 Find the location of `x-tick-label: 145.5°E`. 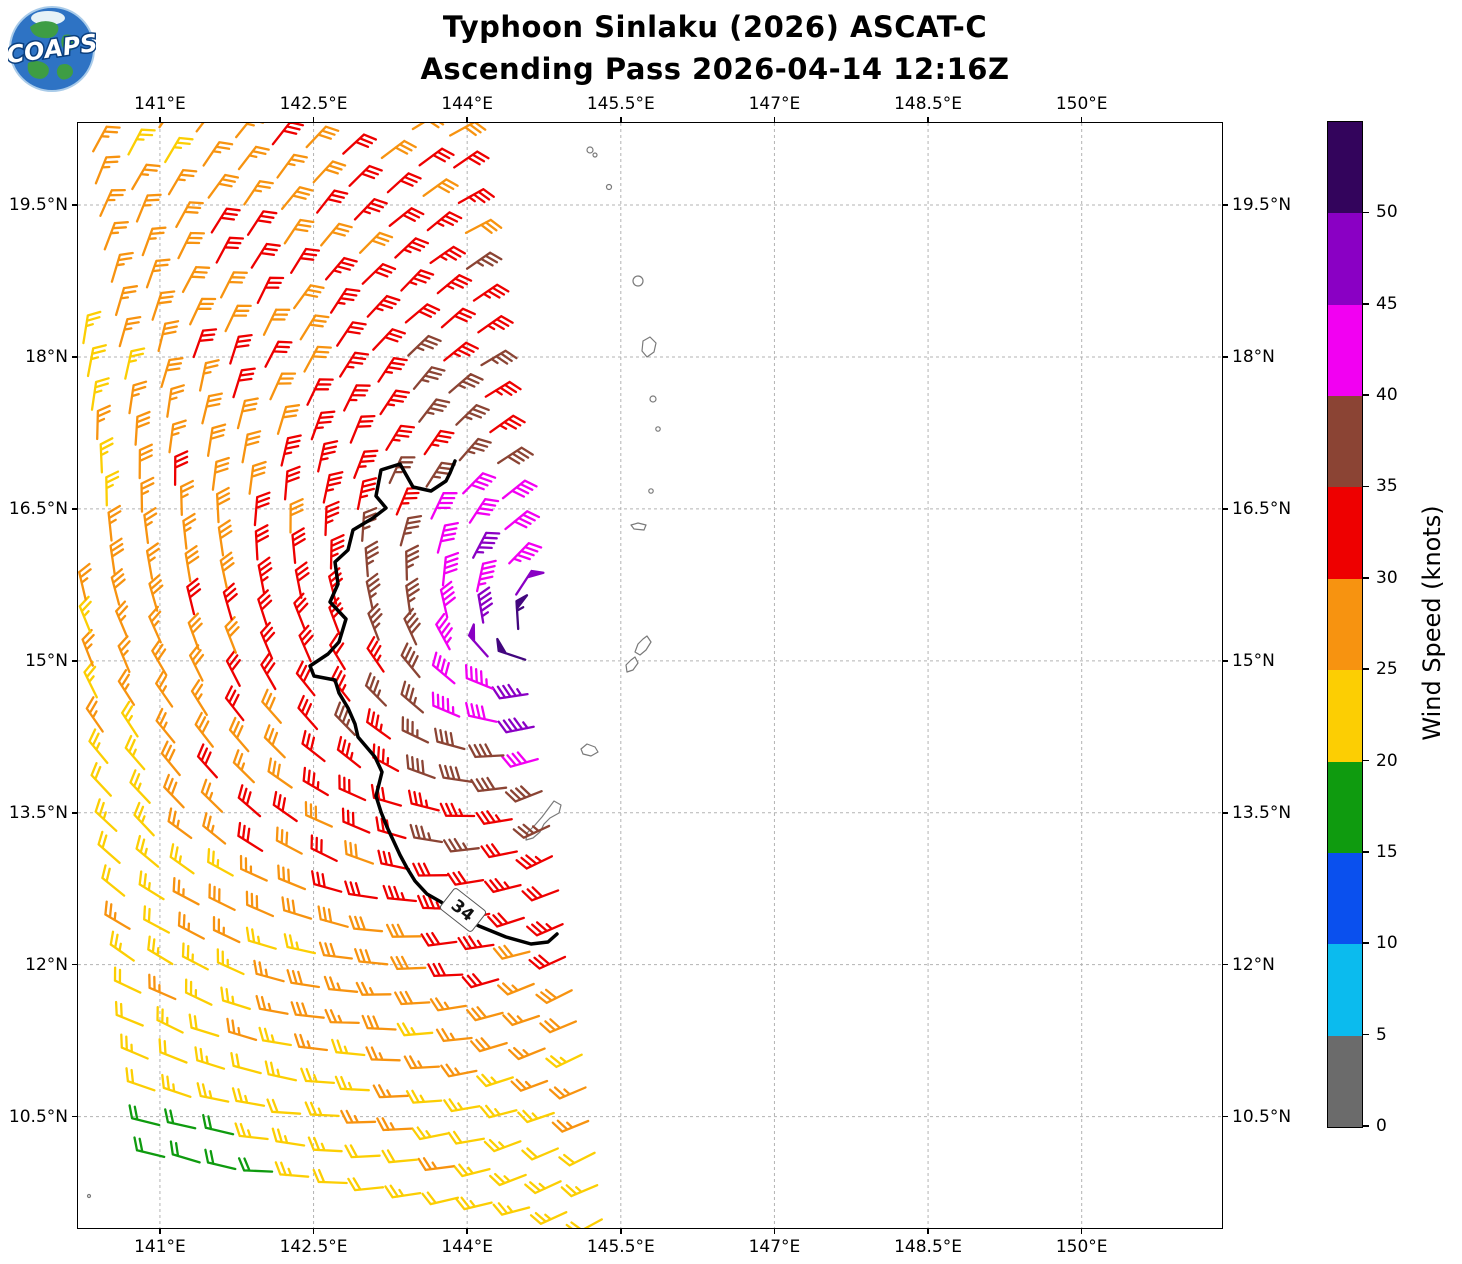

x-tick-label: 145.5°E is located at coordinates (620, 104).